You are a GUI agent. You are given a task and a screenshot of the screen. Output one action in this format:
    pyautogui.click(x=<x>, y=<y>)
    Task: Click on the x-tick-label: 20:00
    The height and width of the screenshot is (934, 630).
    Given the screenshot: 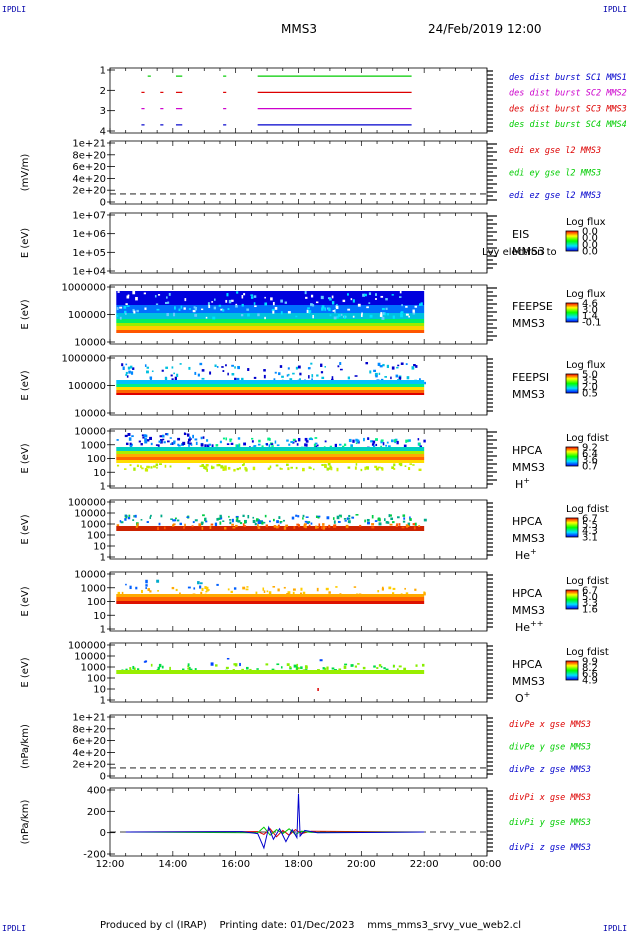 What is the action you would take?
    pyautogui.click(x=361, y=864)
    